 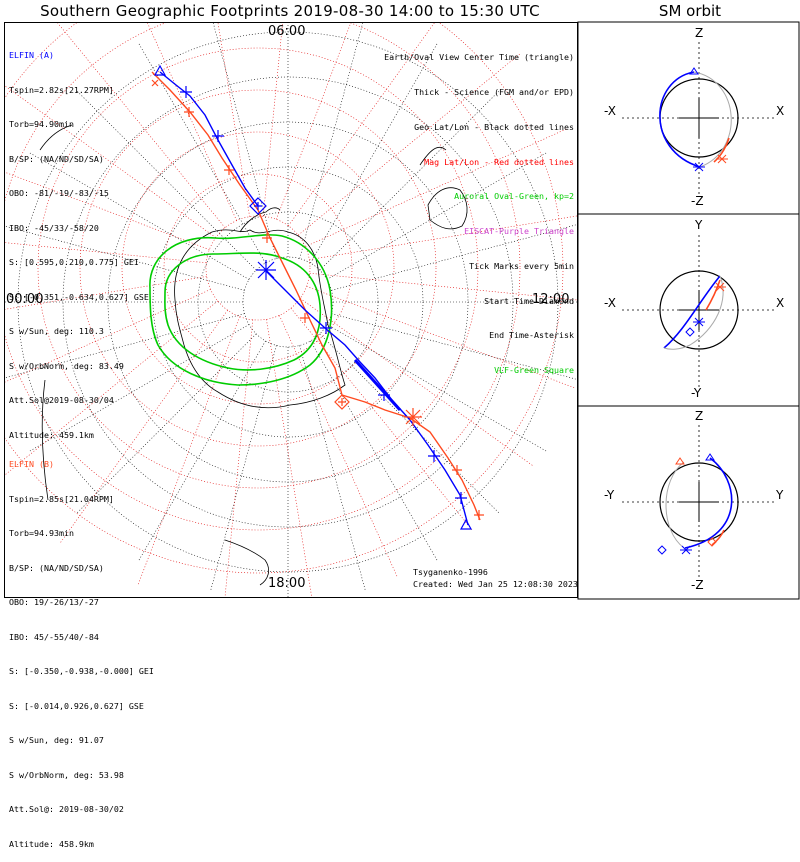 I want to click on sm1-top: Z, so click(x=699, y=33).